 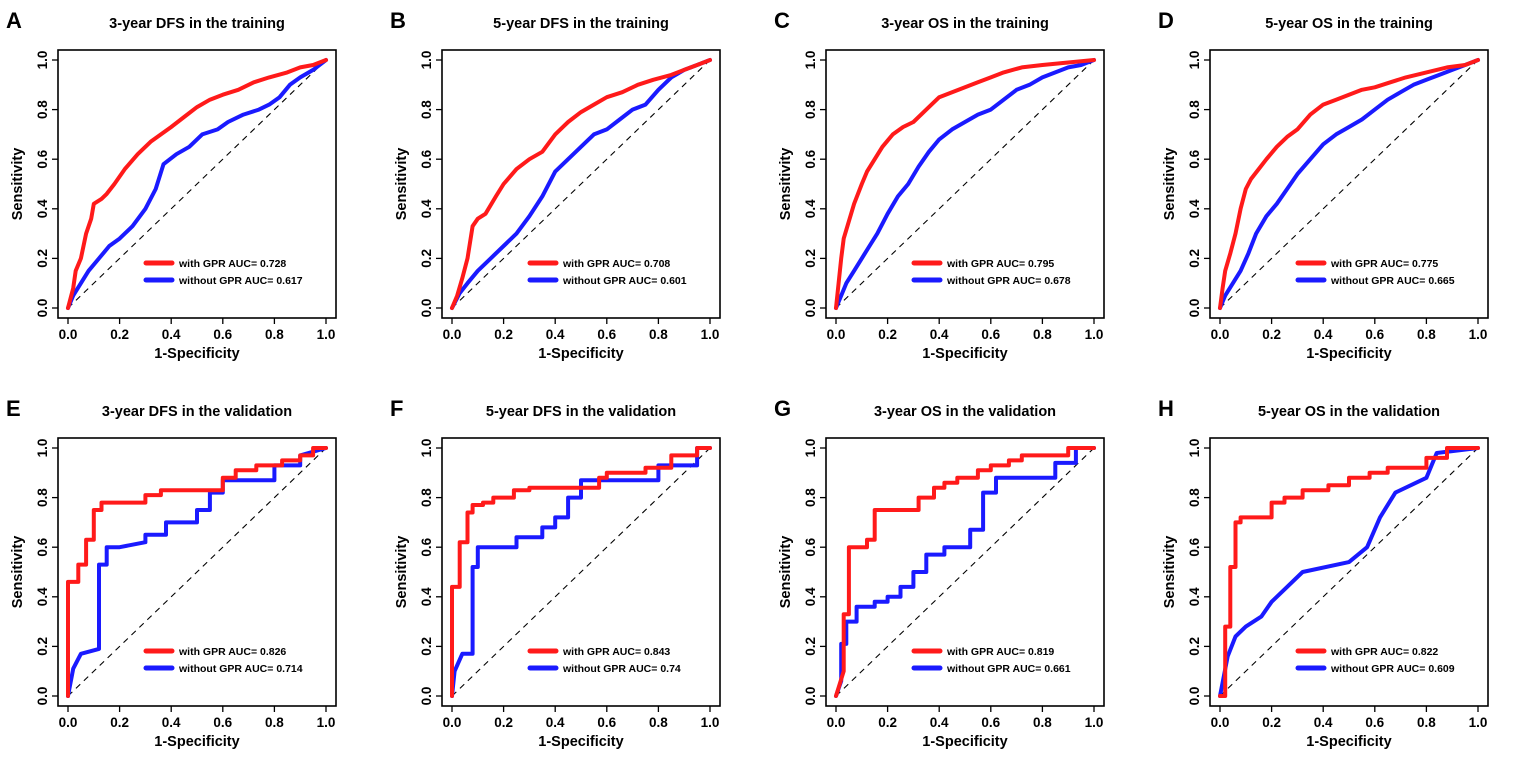 I want to click on panel-title: 5-year OS in the validation, so click(x=1349, y=412).